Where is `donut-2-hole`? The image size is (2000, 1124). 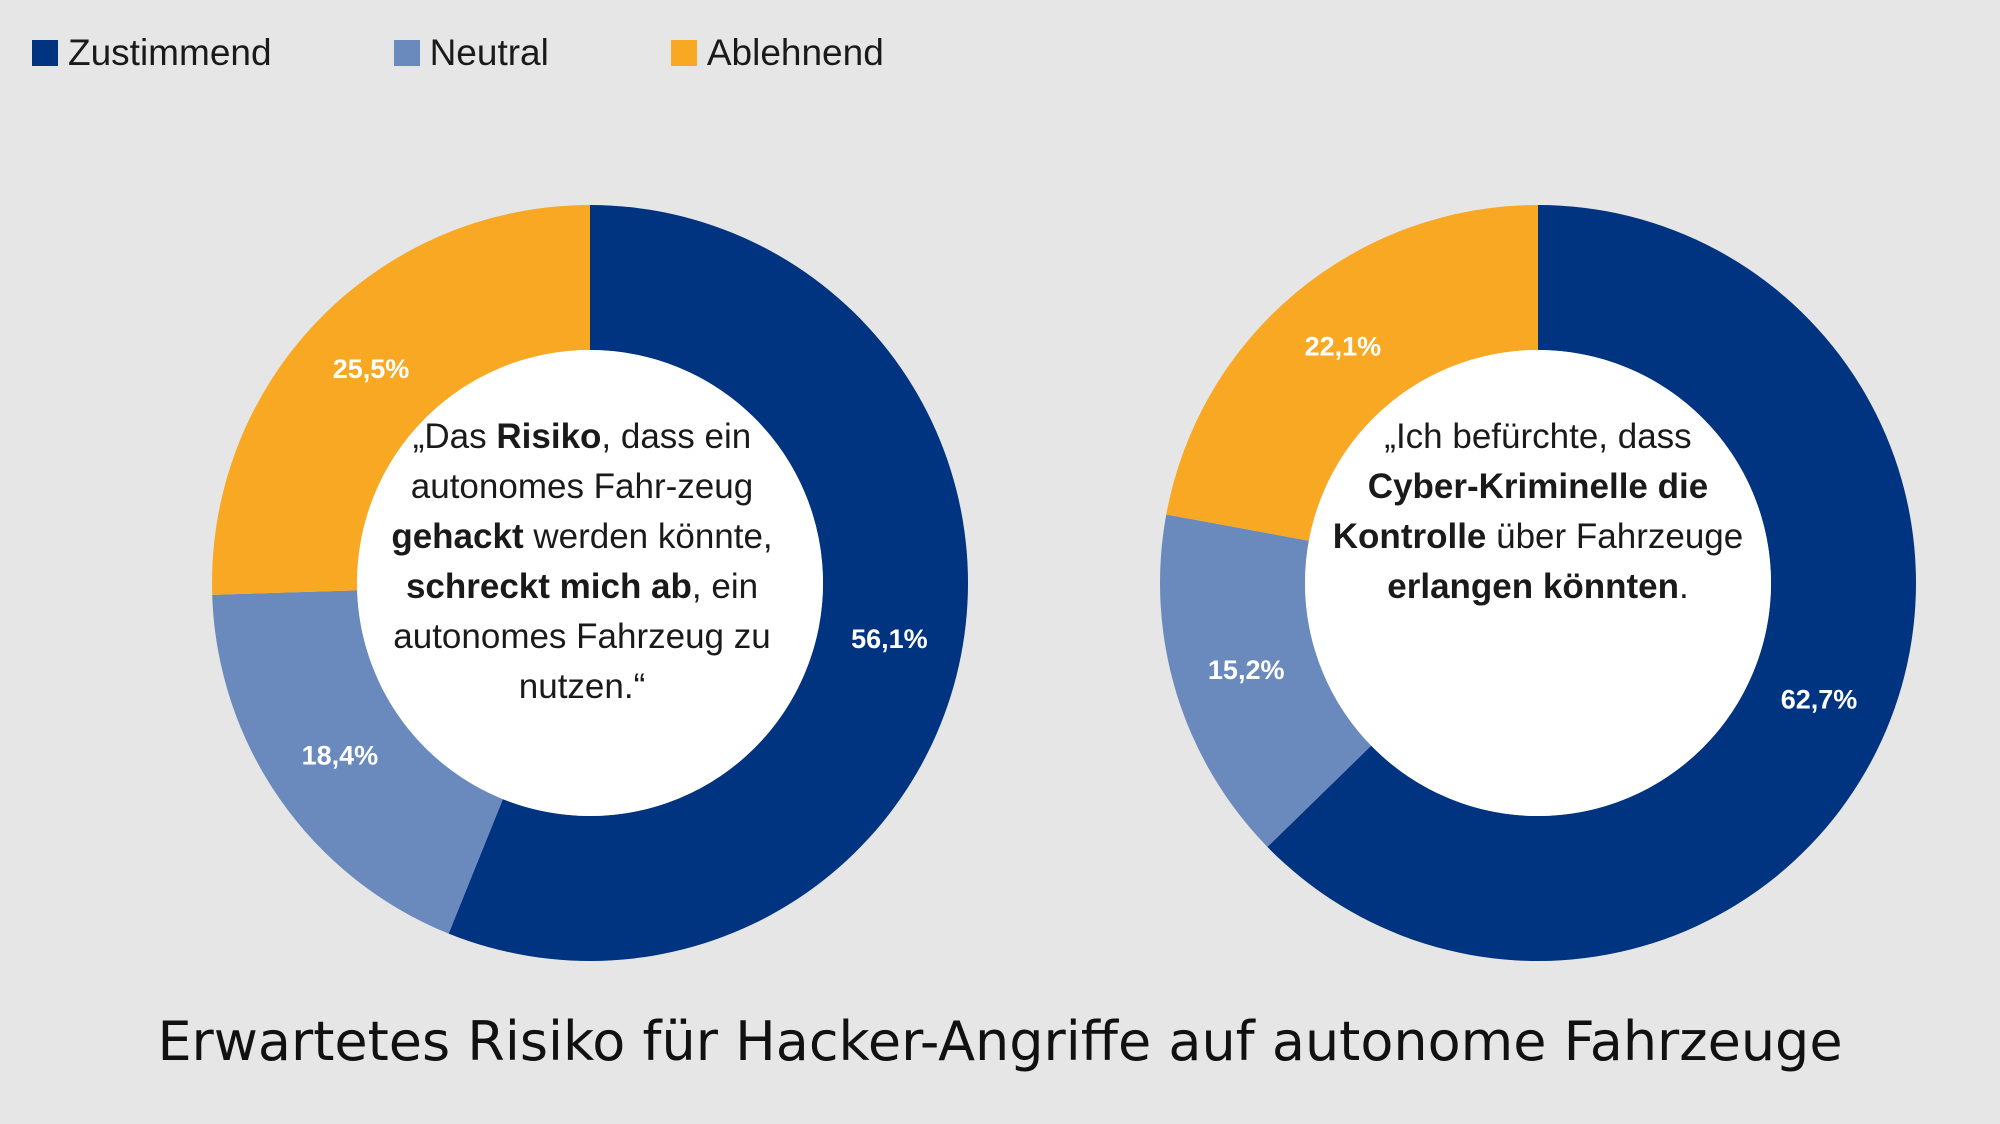
donut-2-hole is located at coordinates (1538, 583).